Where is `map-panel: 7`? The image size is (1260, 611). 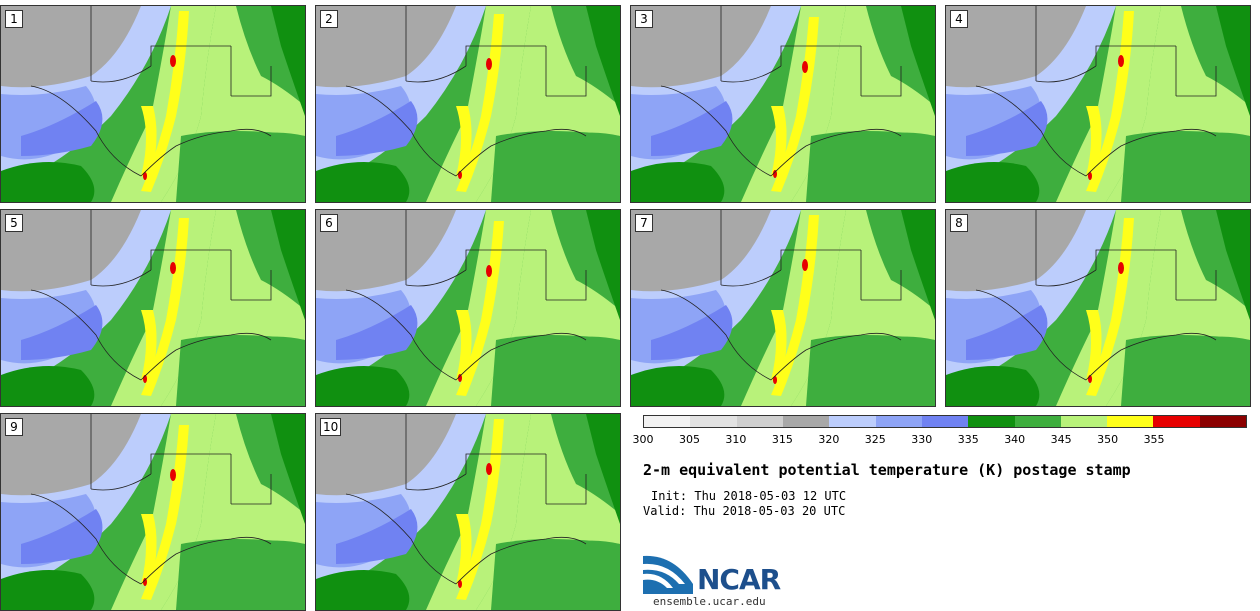 map-panel: 7 is located at coordinates (783, 308).